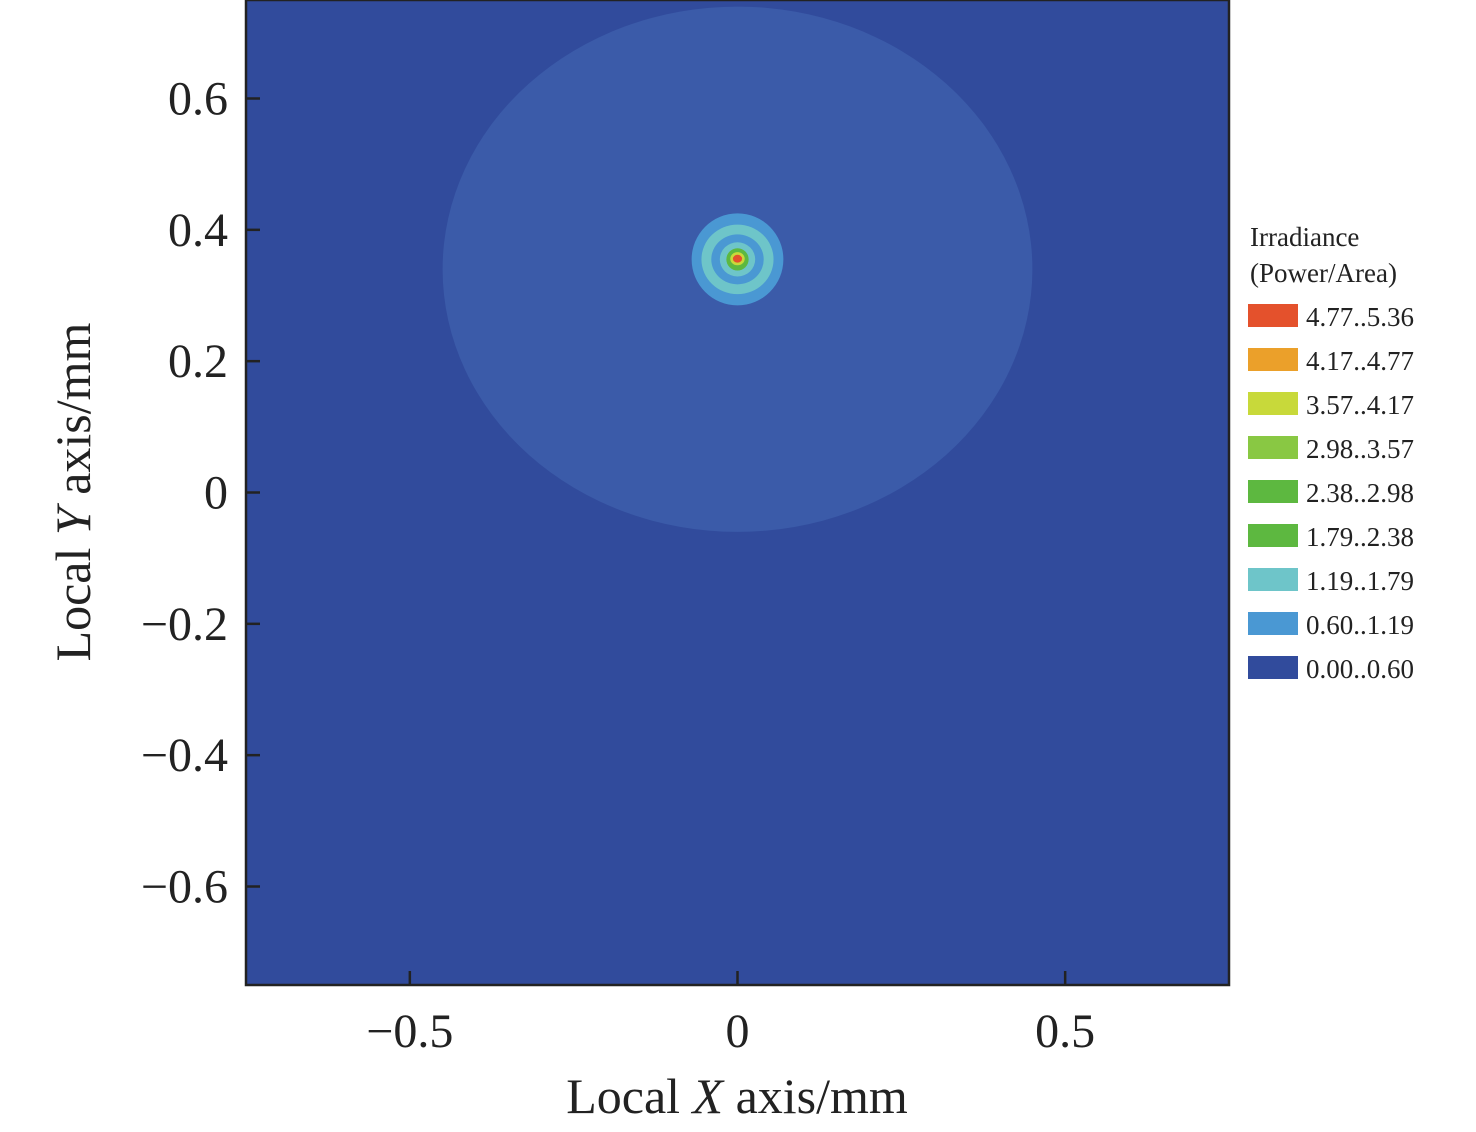 Image resolution: width=1476 pixels, height=1132 pixels. Describe the element at coordinates (73, 491) in the screenshot. I see `y-axis-title: Local Y axis/mm` at that location.